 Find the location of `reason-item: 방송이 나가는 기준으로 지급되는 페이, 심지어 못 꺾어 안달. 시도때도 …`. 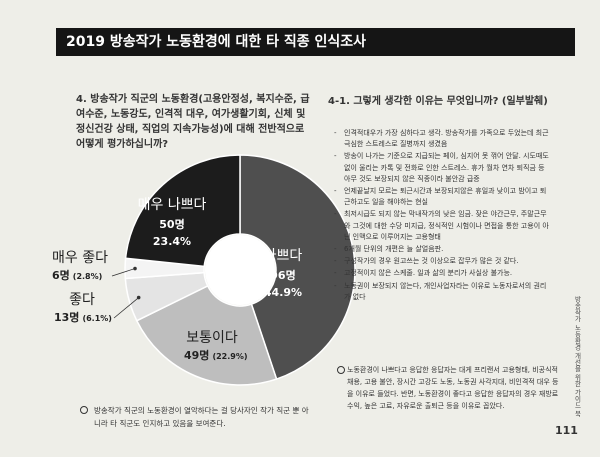

reason-item: 방송이 나가는 기준으로 지급되는 페이, 심지어 못 꺾어 안달. 시도때도 … is located at coordinates (443, 168).